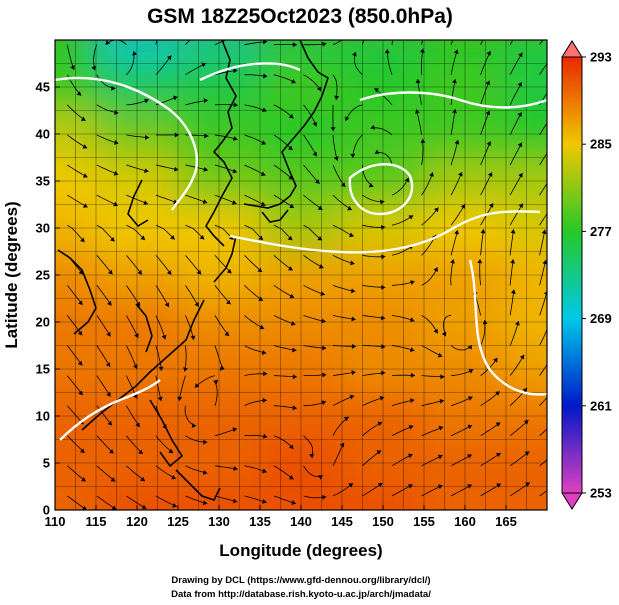  What do you see at coordinates (178, 521) in the screenshot?
I see `x-tick-label: 125` at bounding box center [178, 521].